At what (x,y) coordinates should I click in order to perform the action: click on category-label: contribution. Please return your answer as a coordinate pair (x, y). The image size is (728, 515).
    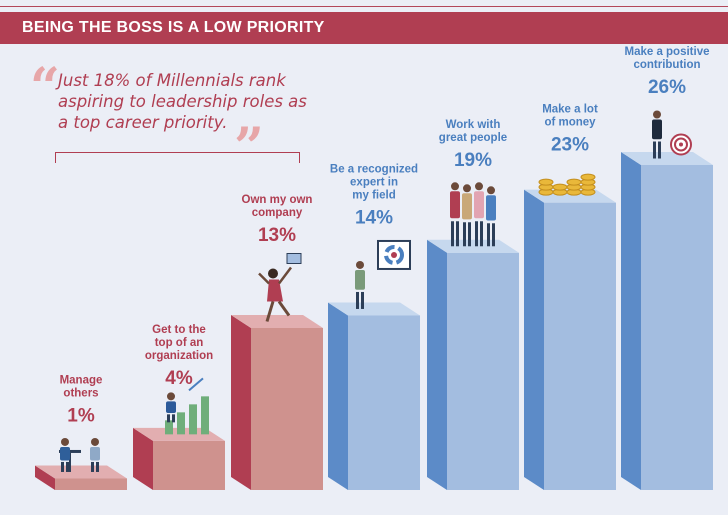
    Looking at the image, I should click on (666, 65).